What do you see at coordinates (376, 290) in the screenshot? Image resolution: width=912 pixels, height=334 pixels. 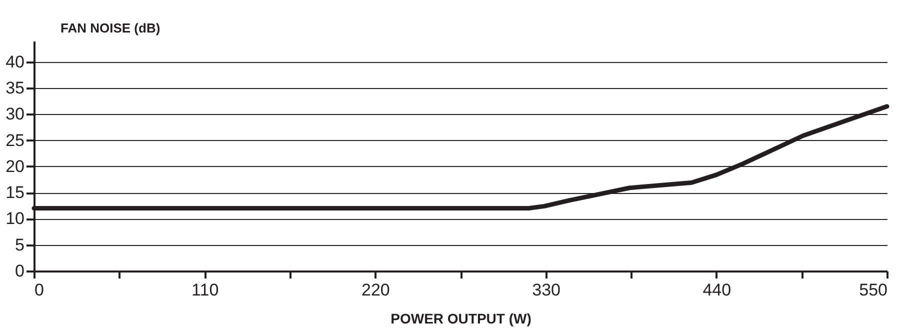 I see `x-tick-label: 220` at bounding box center [376, 290].